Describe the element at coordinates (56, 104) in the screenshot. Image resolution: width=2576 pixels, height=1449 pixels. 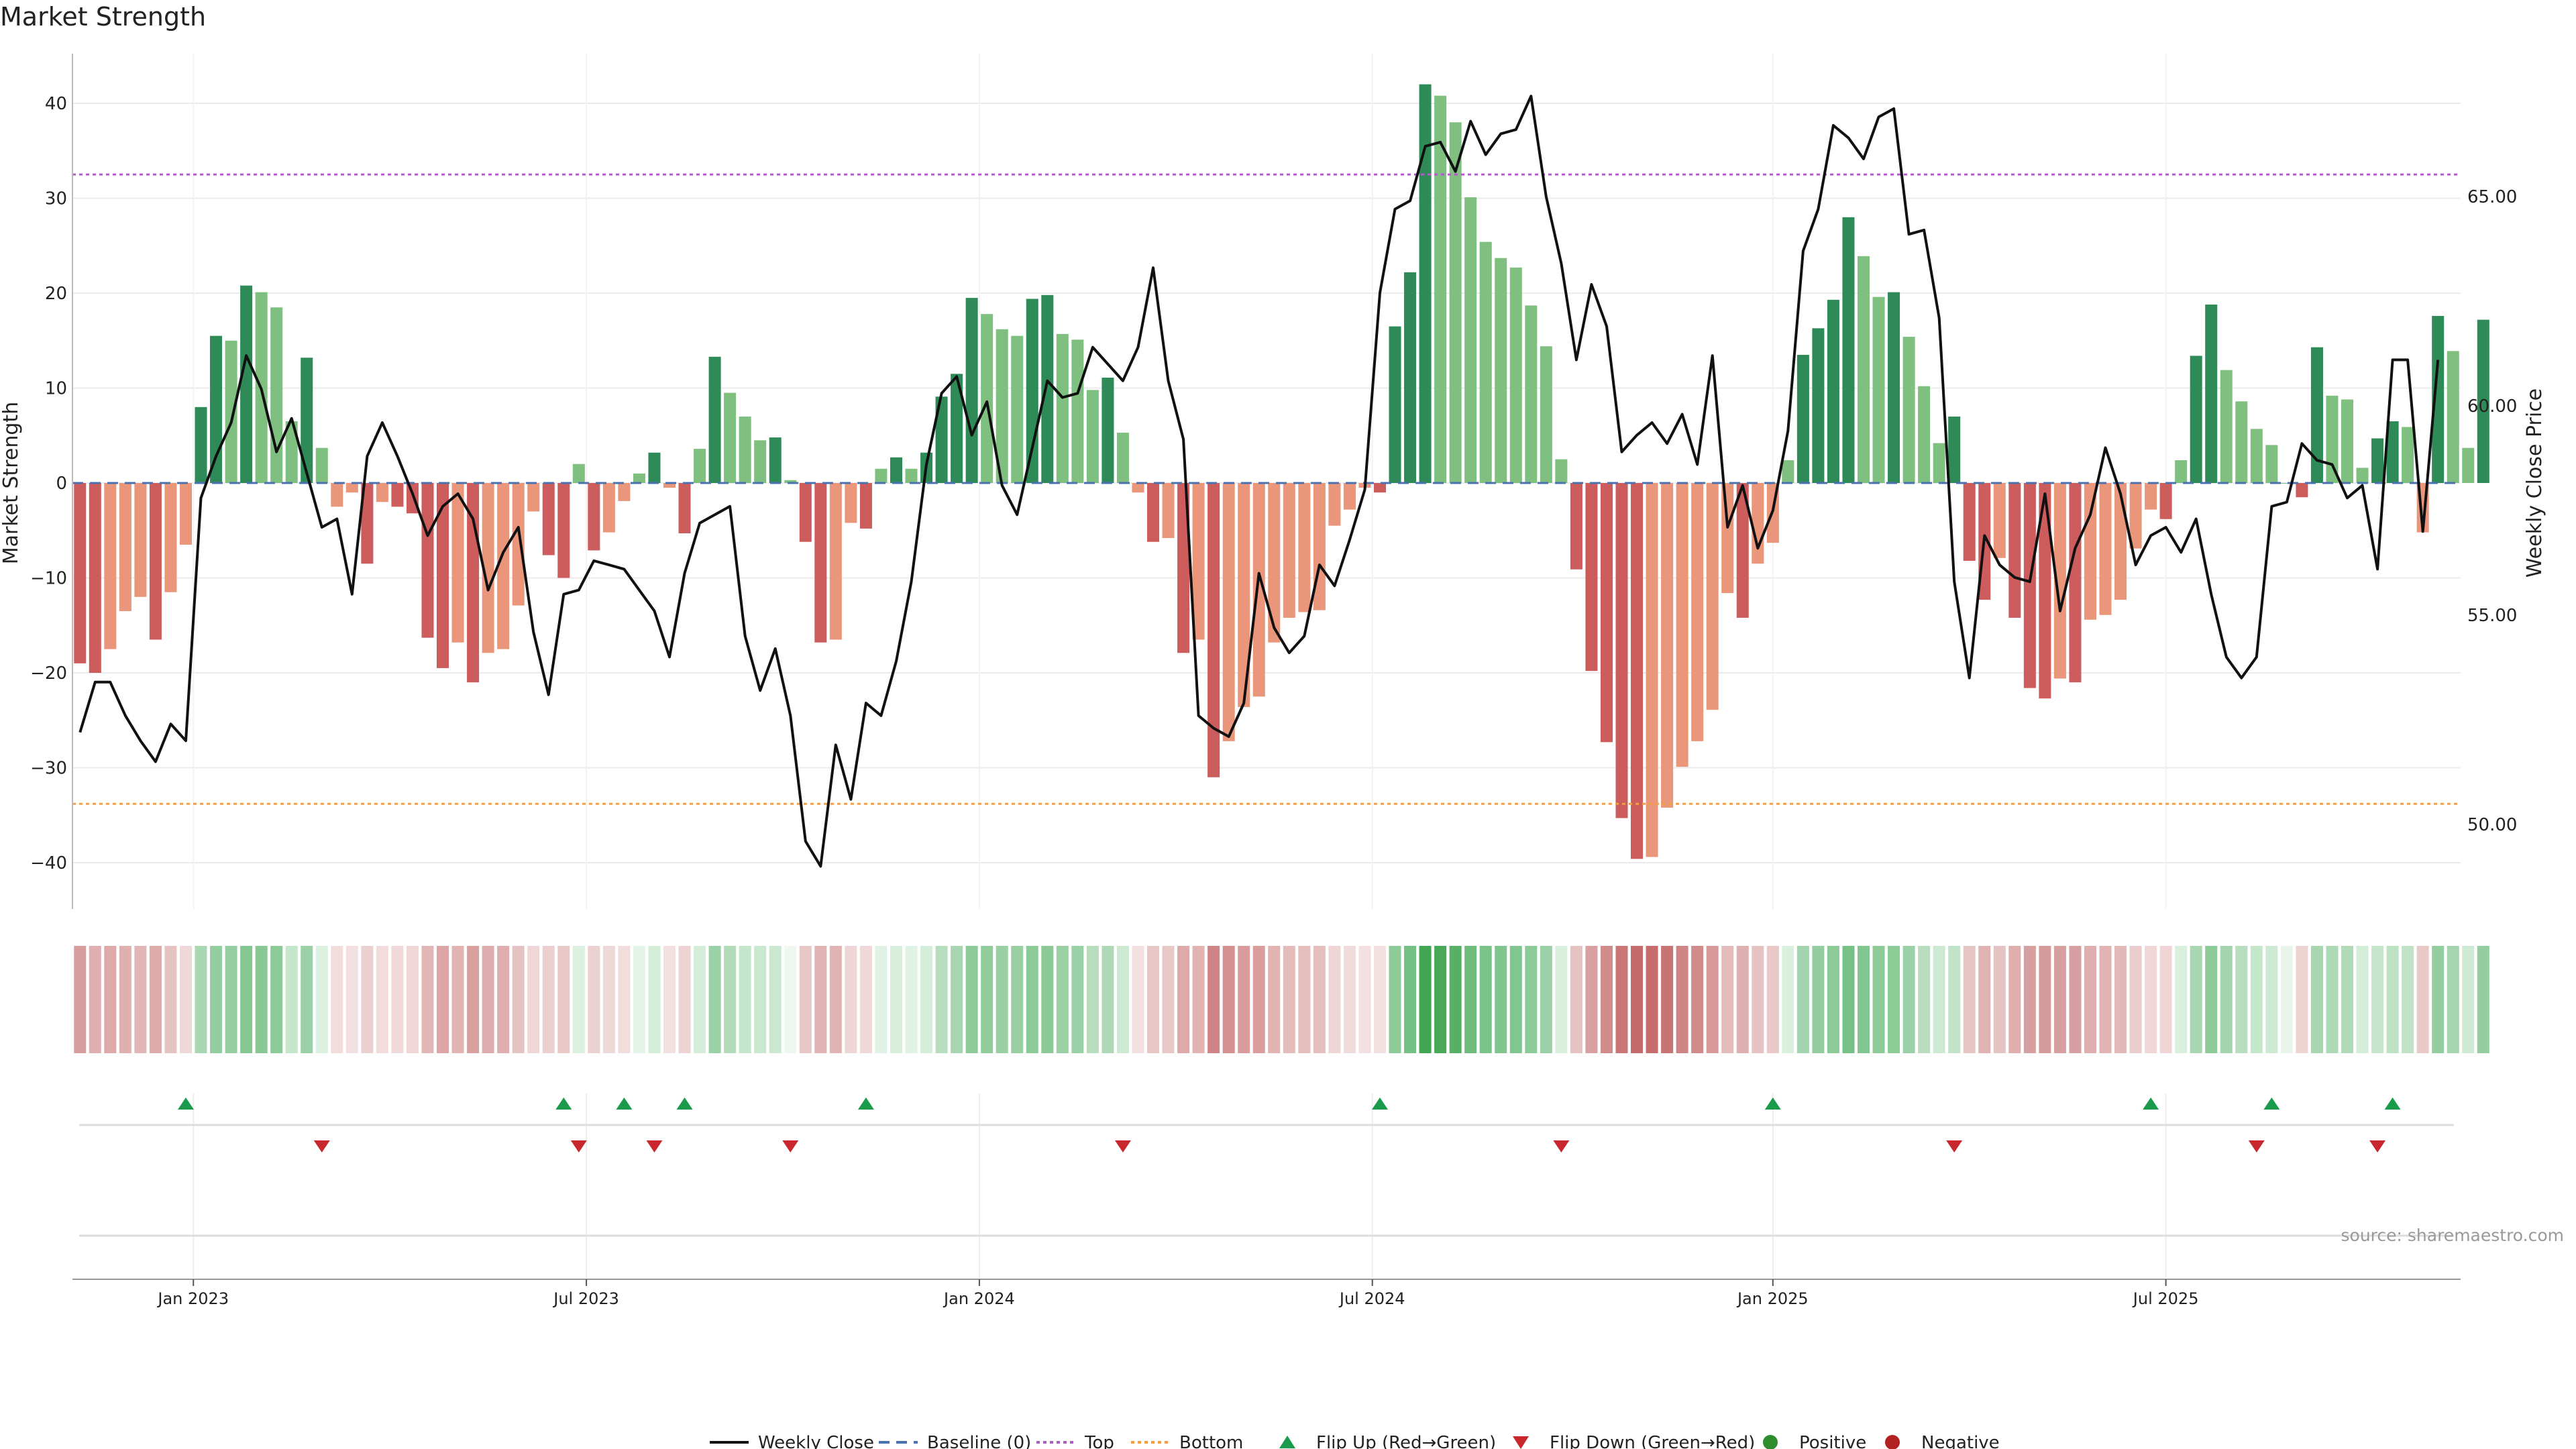
I see `left-tick-label: 40` at that location.